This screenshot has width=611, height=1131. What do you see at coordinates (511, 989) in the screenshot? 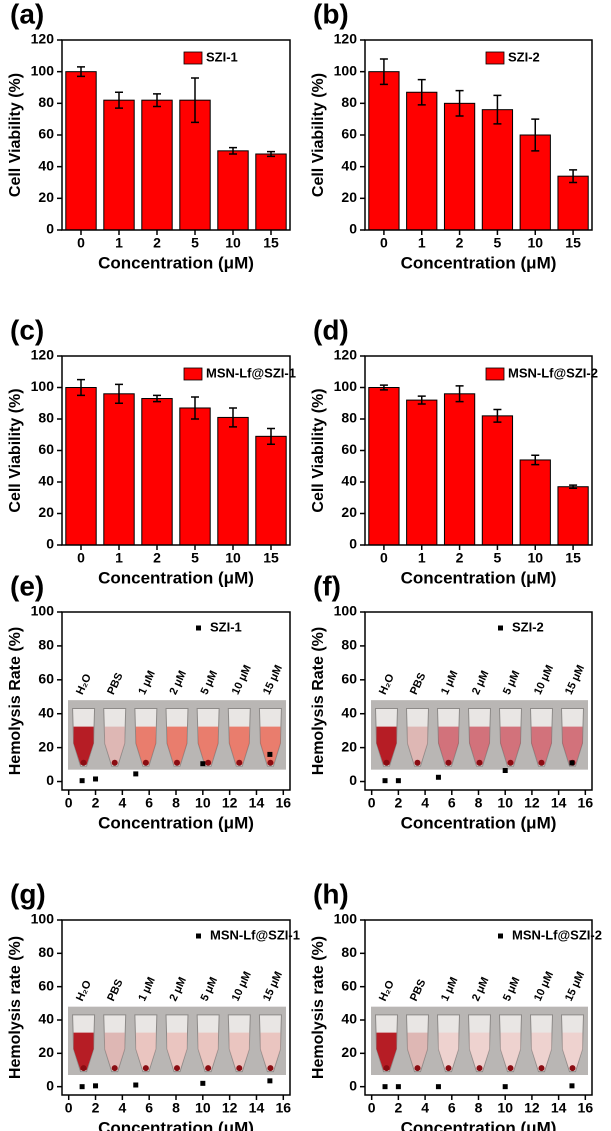
I see `inset-label: 5 μM` at bounding box center [511, 989].